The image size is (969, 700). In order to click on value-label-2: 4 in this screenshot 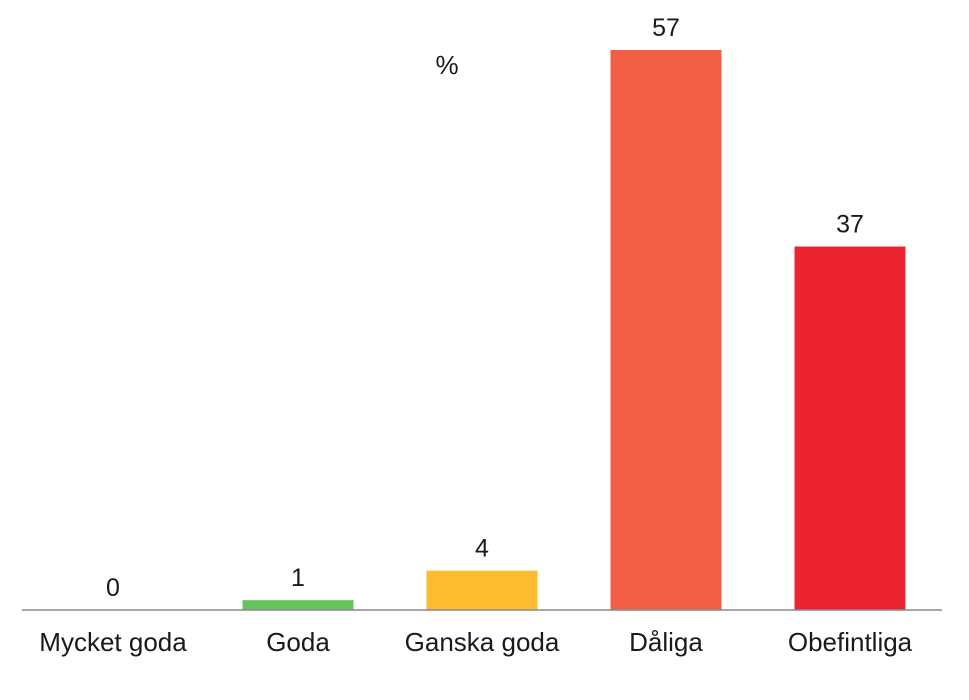, I will do `click(482, 549)`.